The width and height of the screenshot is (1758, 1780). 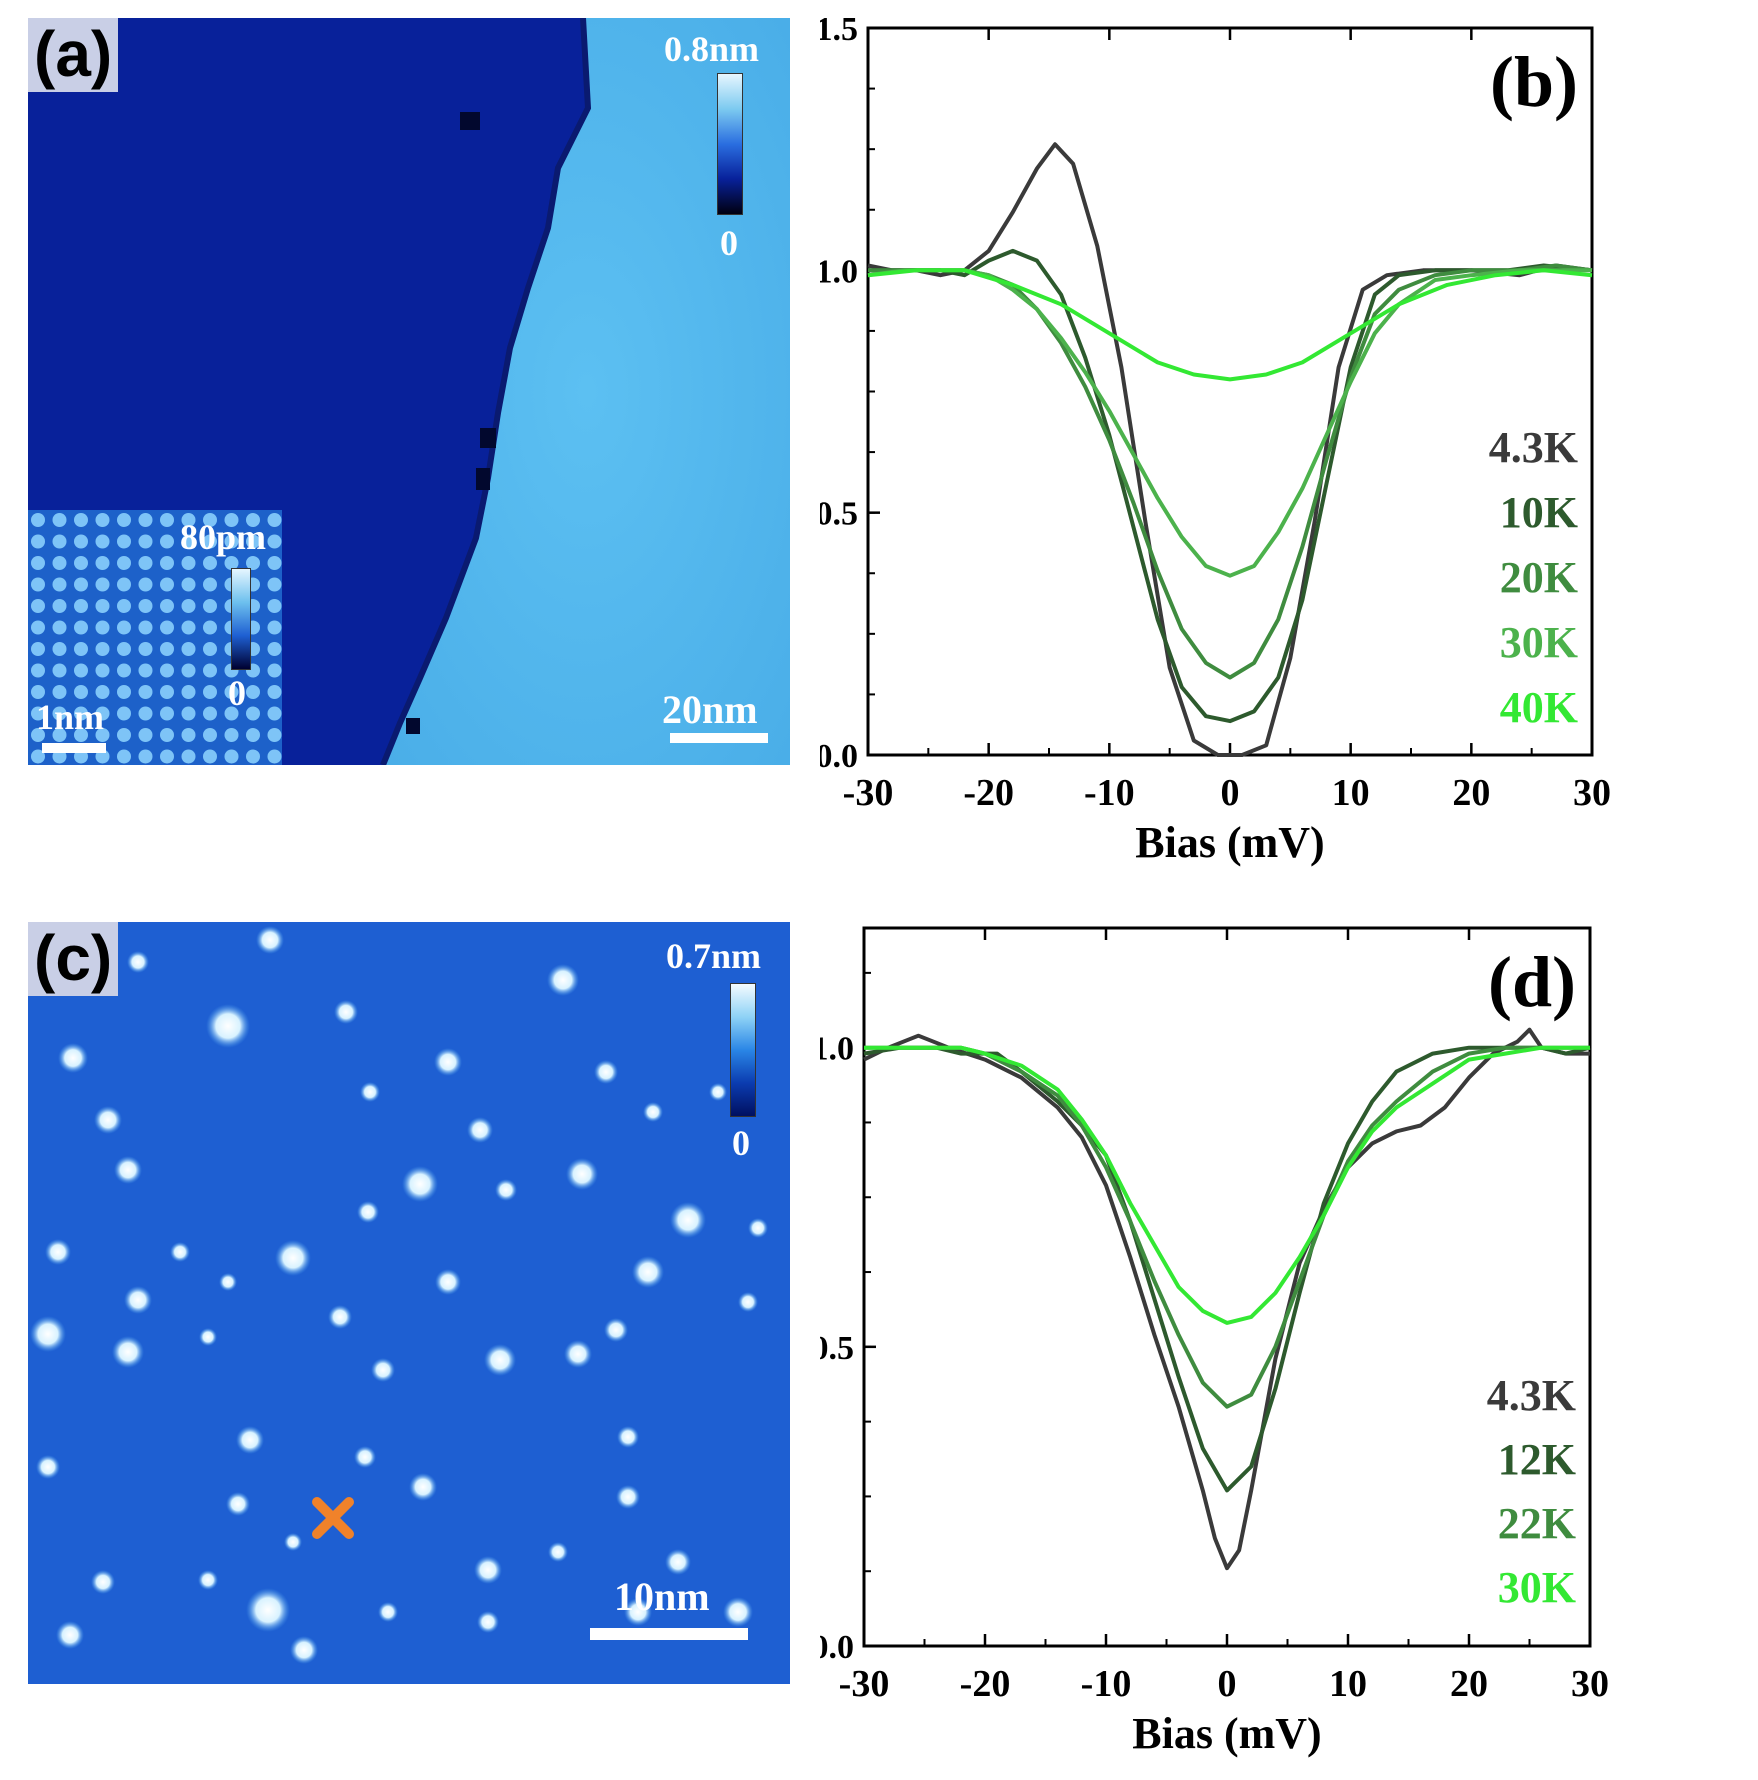 What do you see at coordinates (985, 1684) in the screenshot?
I see `x-tick-label: -20` at bounding box center [985, 1684].